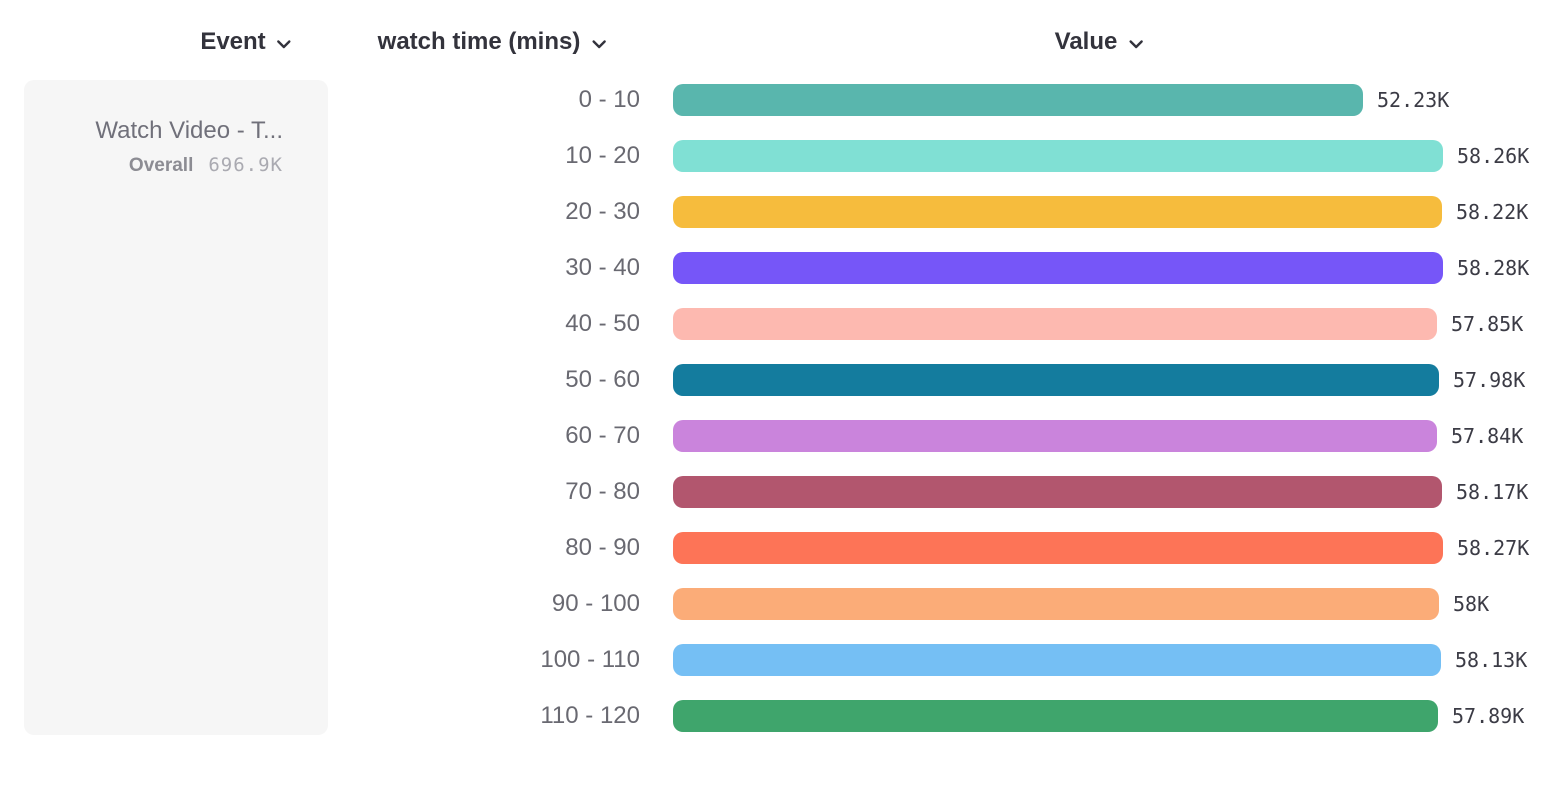 The height and width of the screenshot is (790, 1568). What do you see at coordinates (602, 435) in the screenshot?
I see `category-label: 60 - 70` at bounding box center [602, 435].